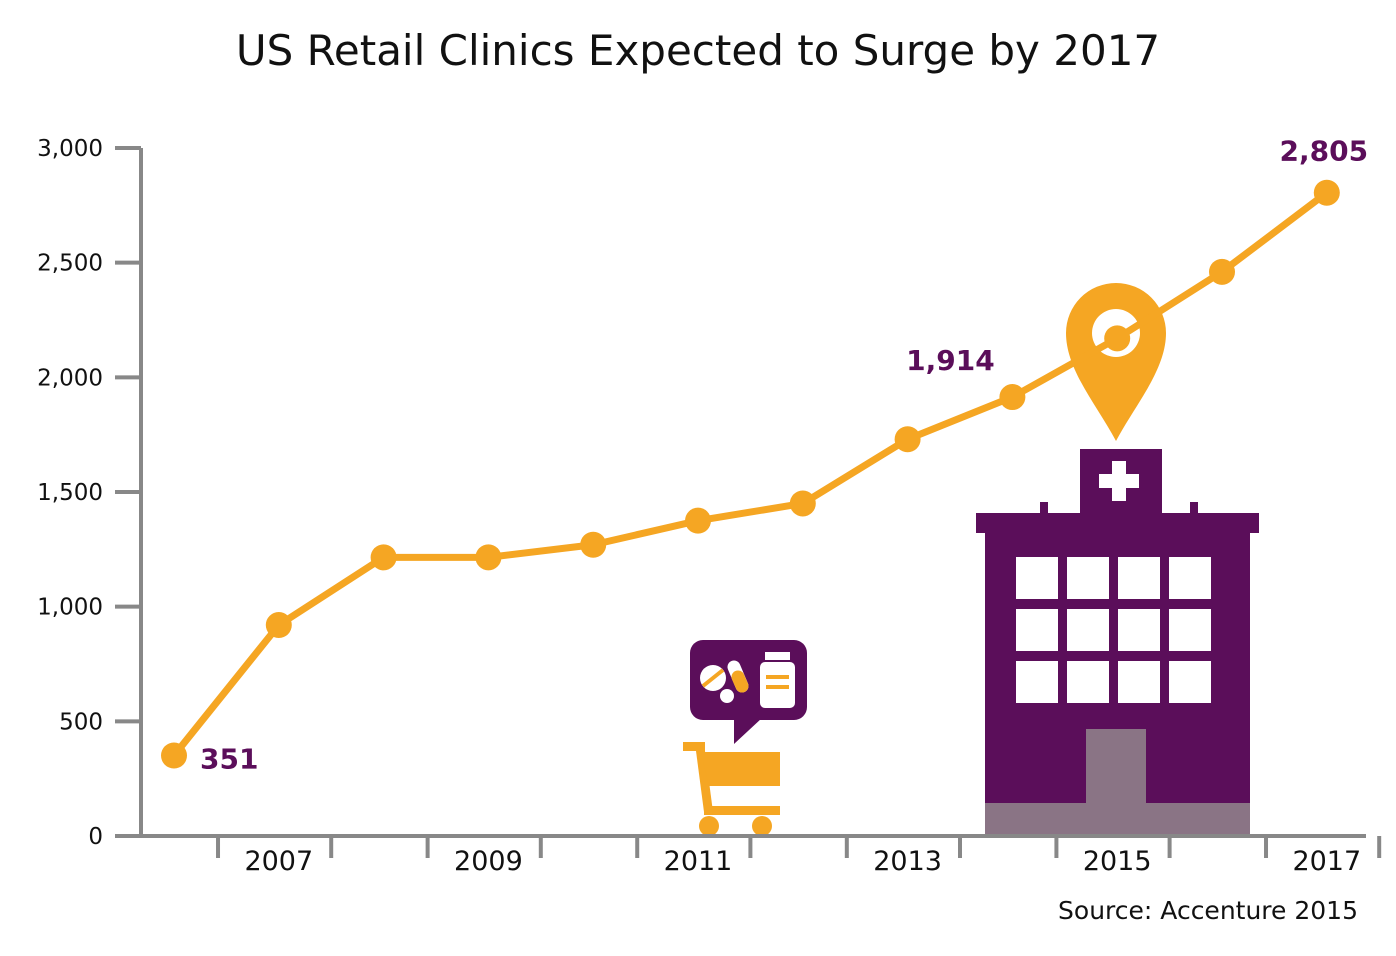 This screenshot has height=956, width=1396. Describe the element at coordinates (488, 861) in the screenshot. I see `x-tick-label: 2009` at that location.